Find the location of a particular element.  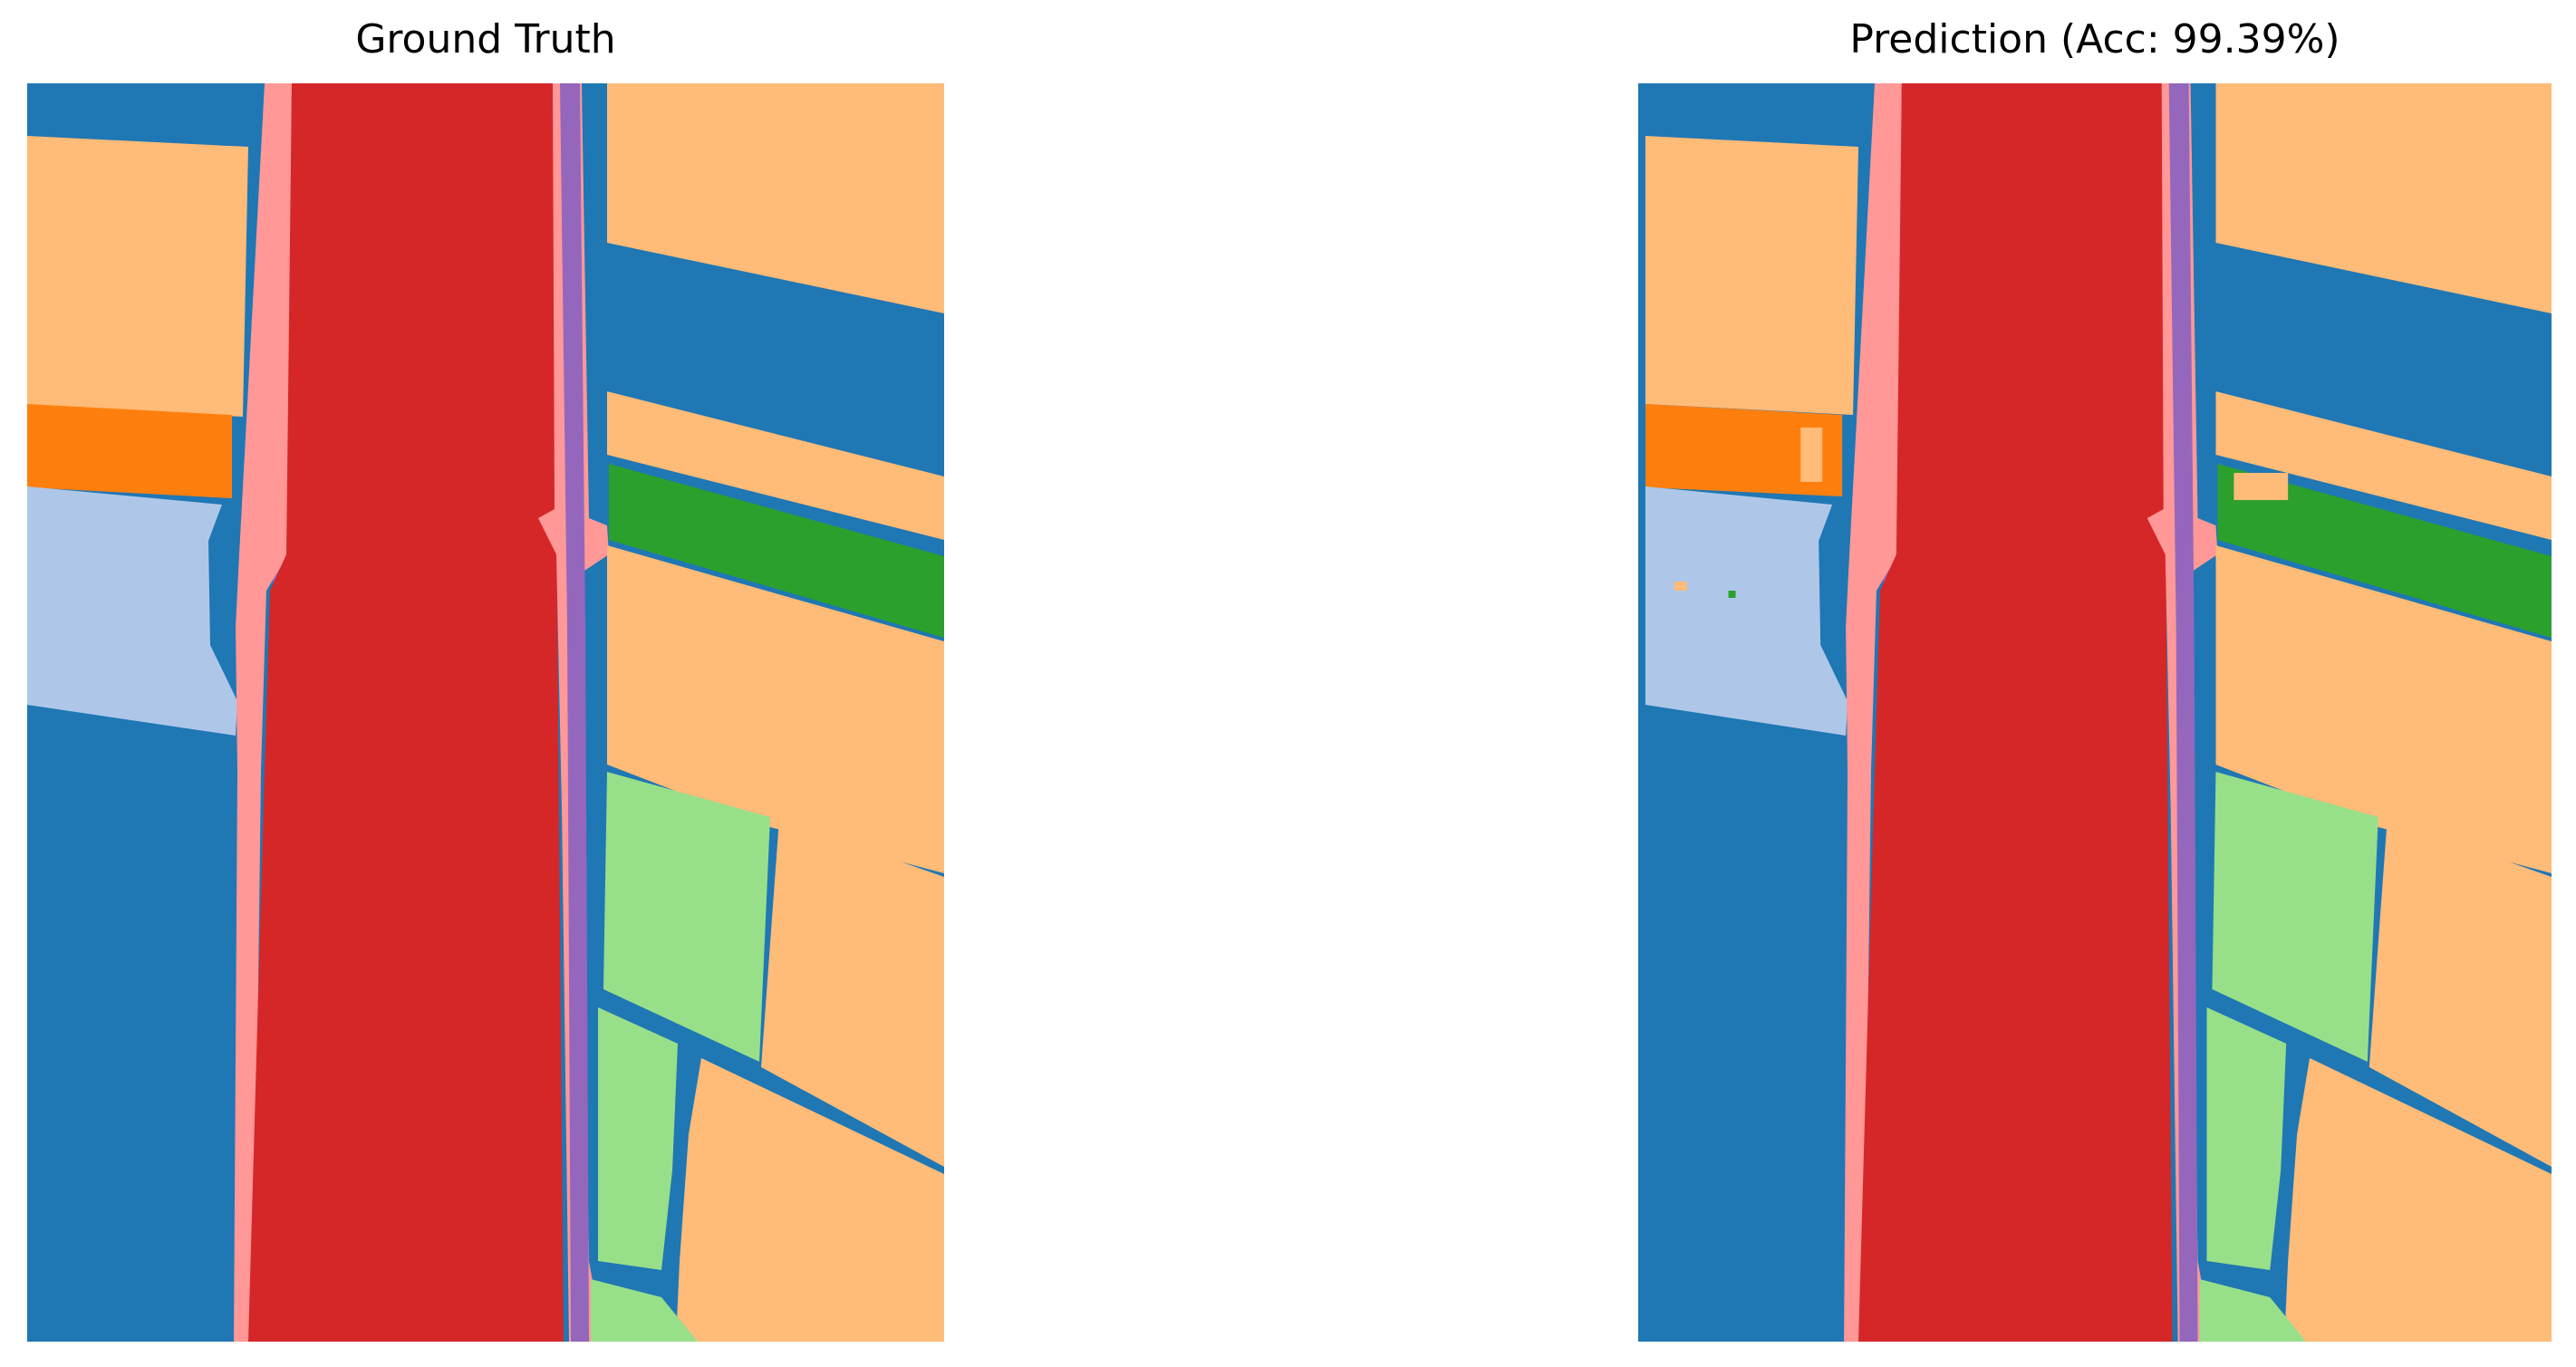

seg-noise-lightblue is located at coordinates (1680, 587).